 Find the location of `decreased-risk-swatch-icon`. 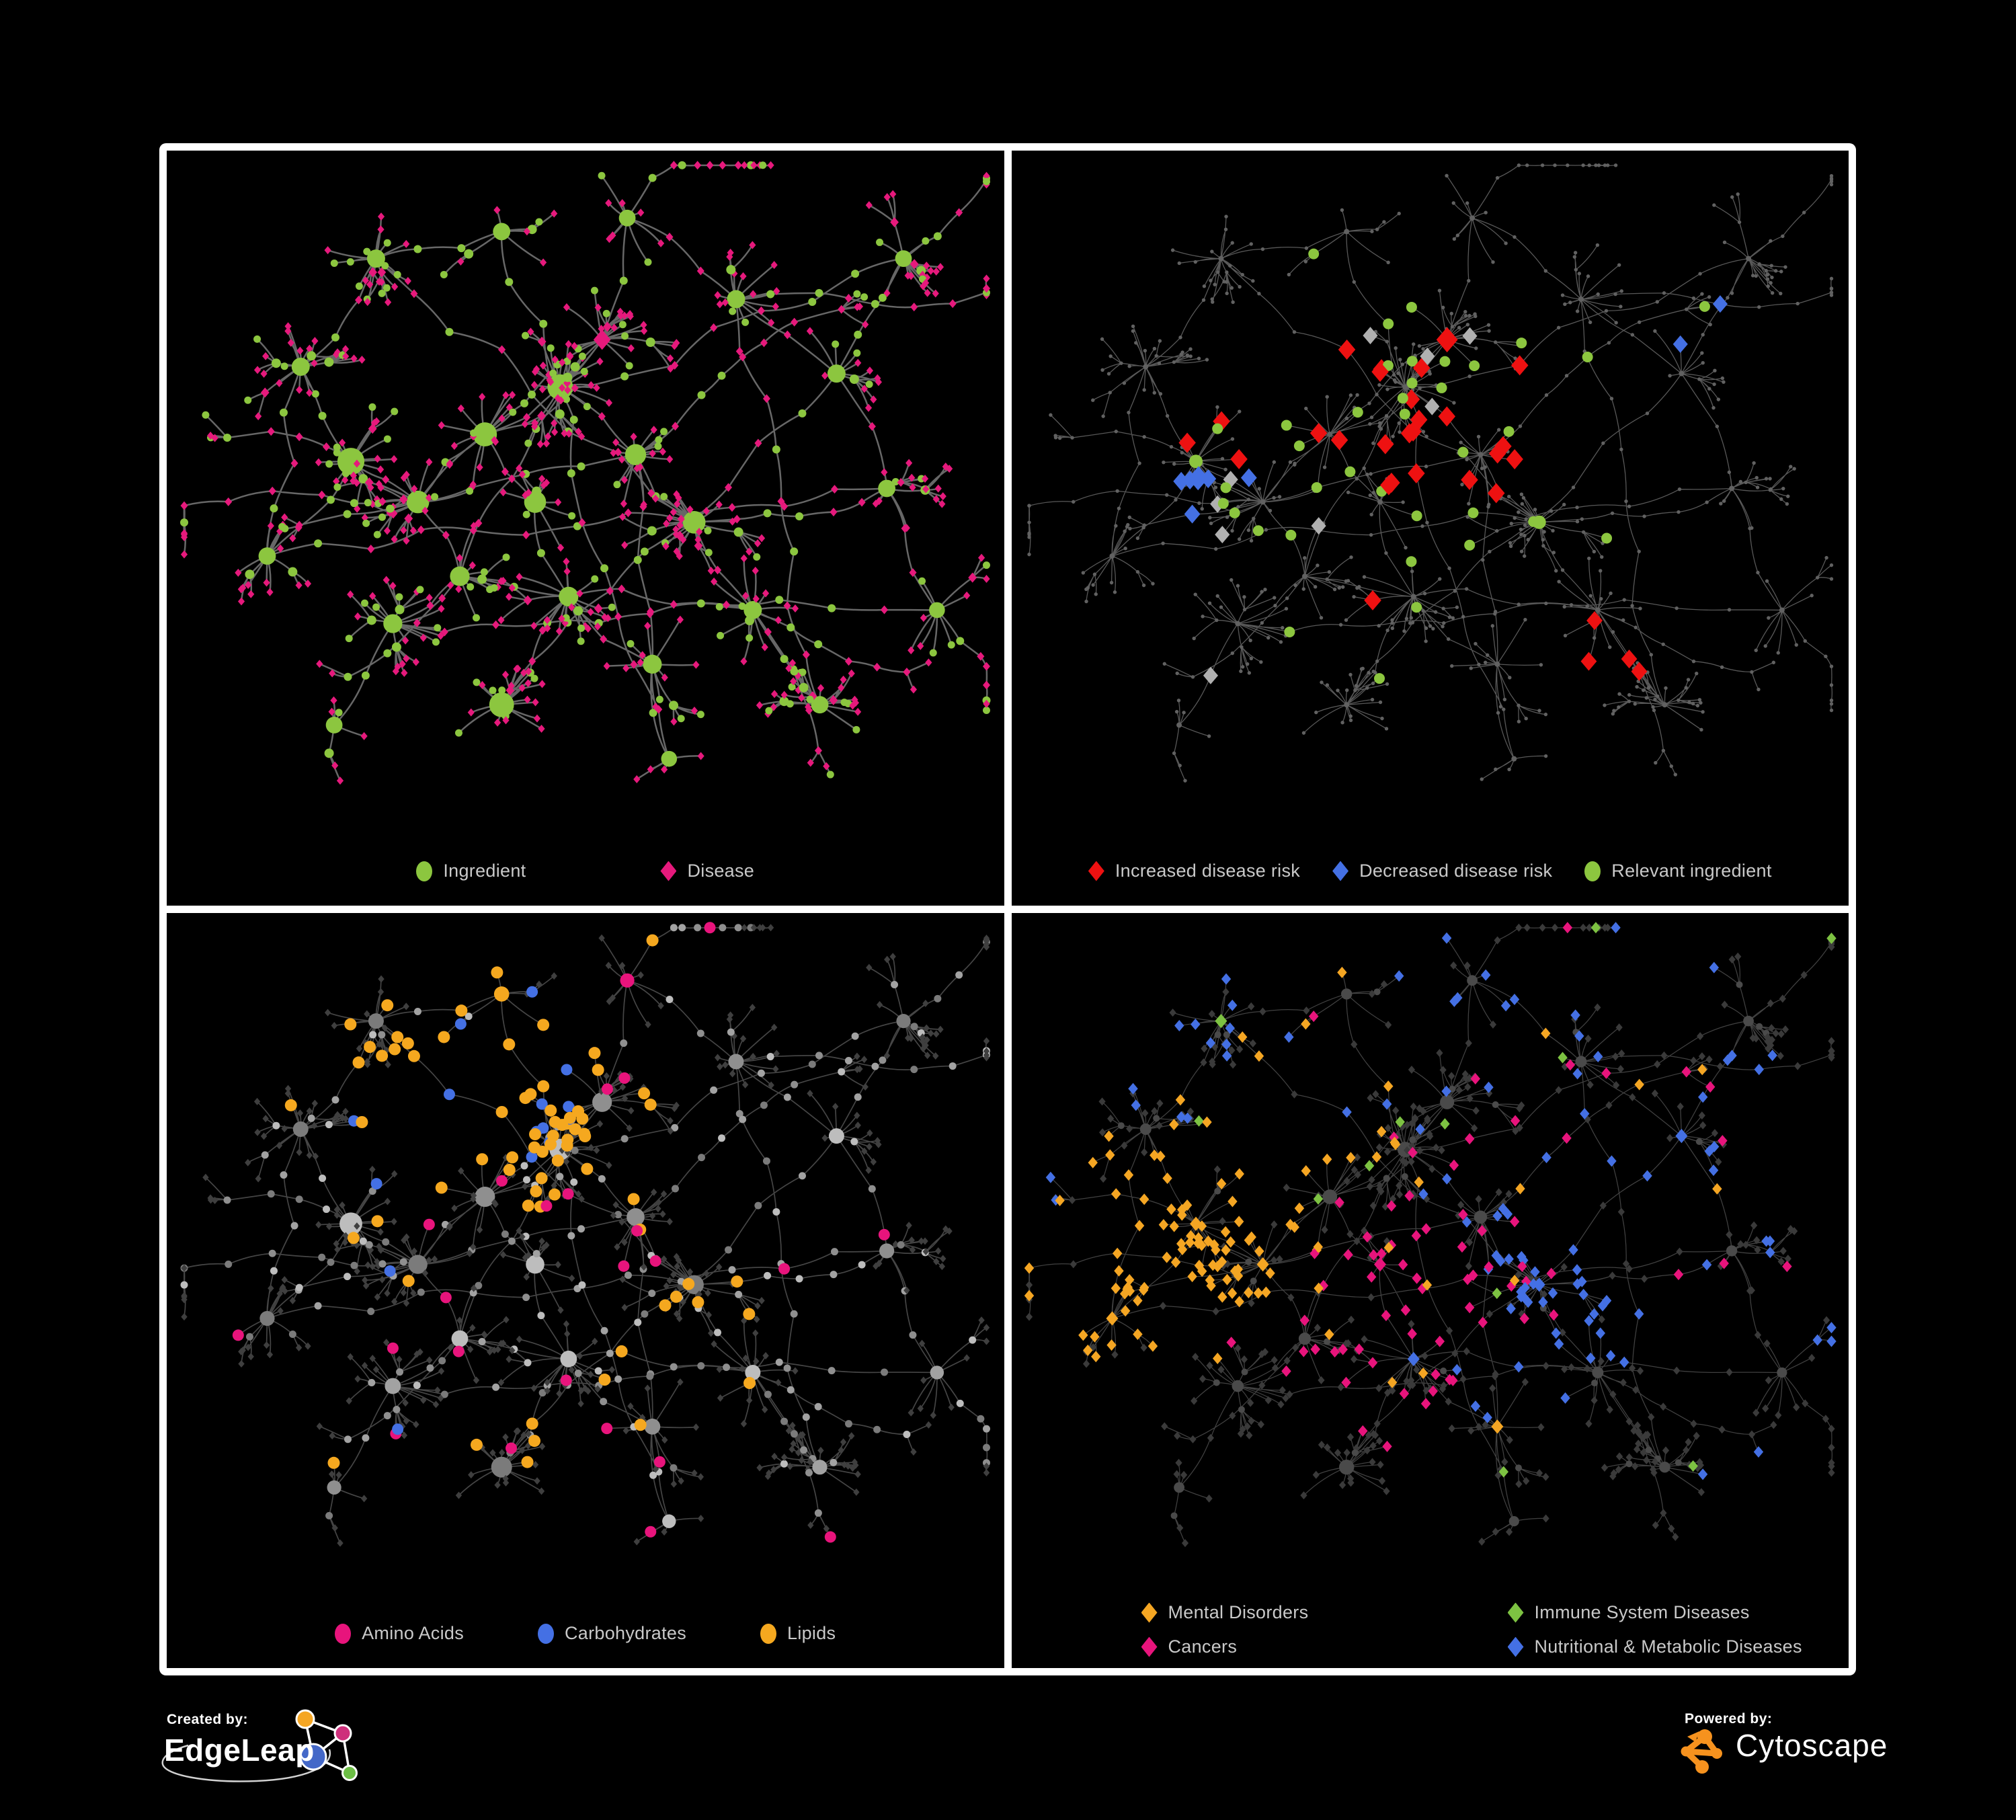

decreased-risk-swatch-icon is located at coordinates (1340, 871).